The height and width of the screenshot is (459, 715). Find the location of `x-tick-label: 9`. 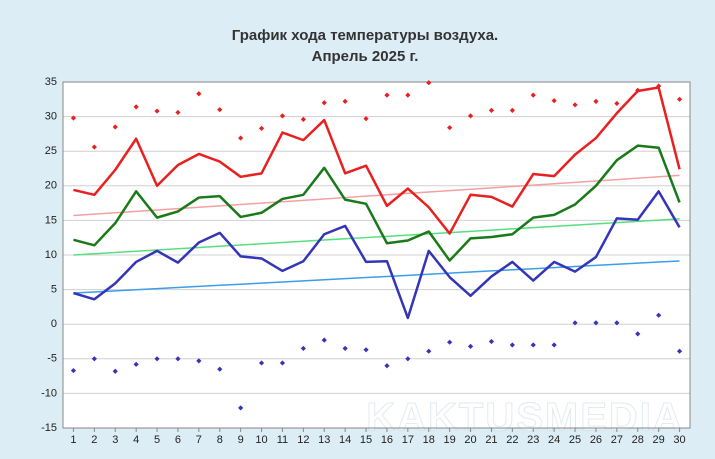

x-tick-label: 9 is located at coordinates (241, 440).